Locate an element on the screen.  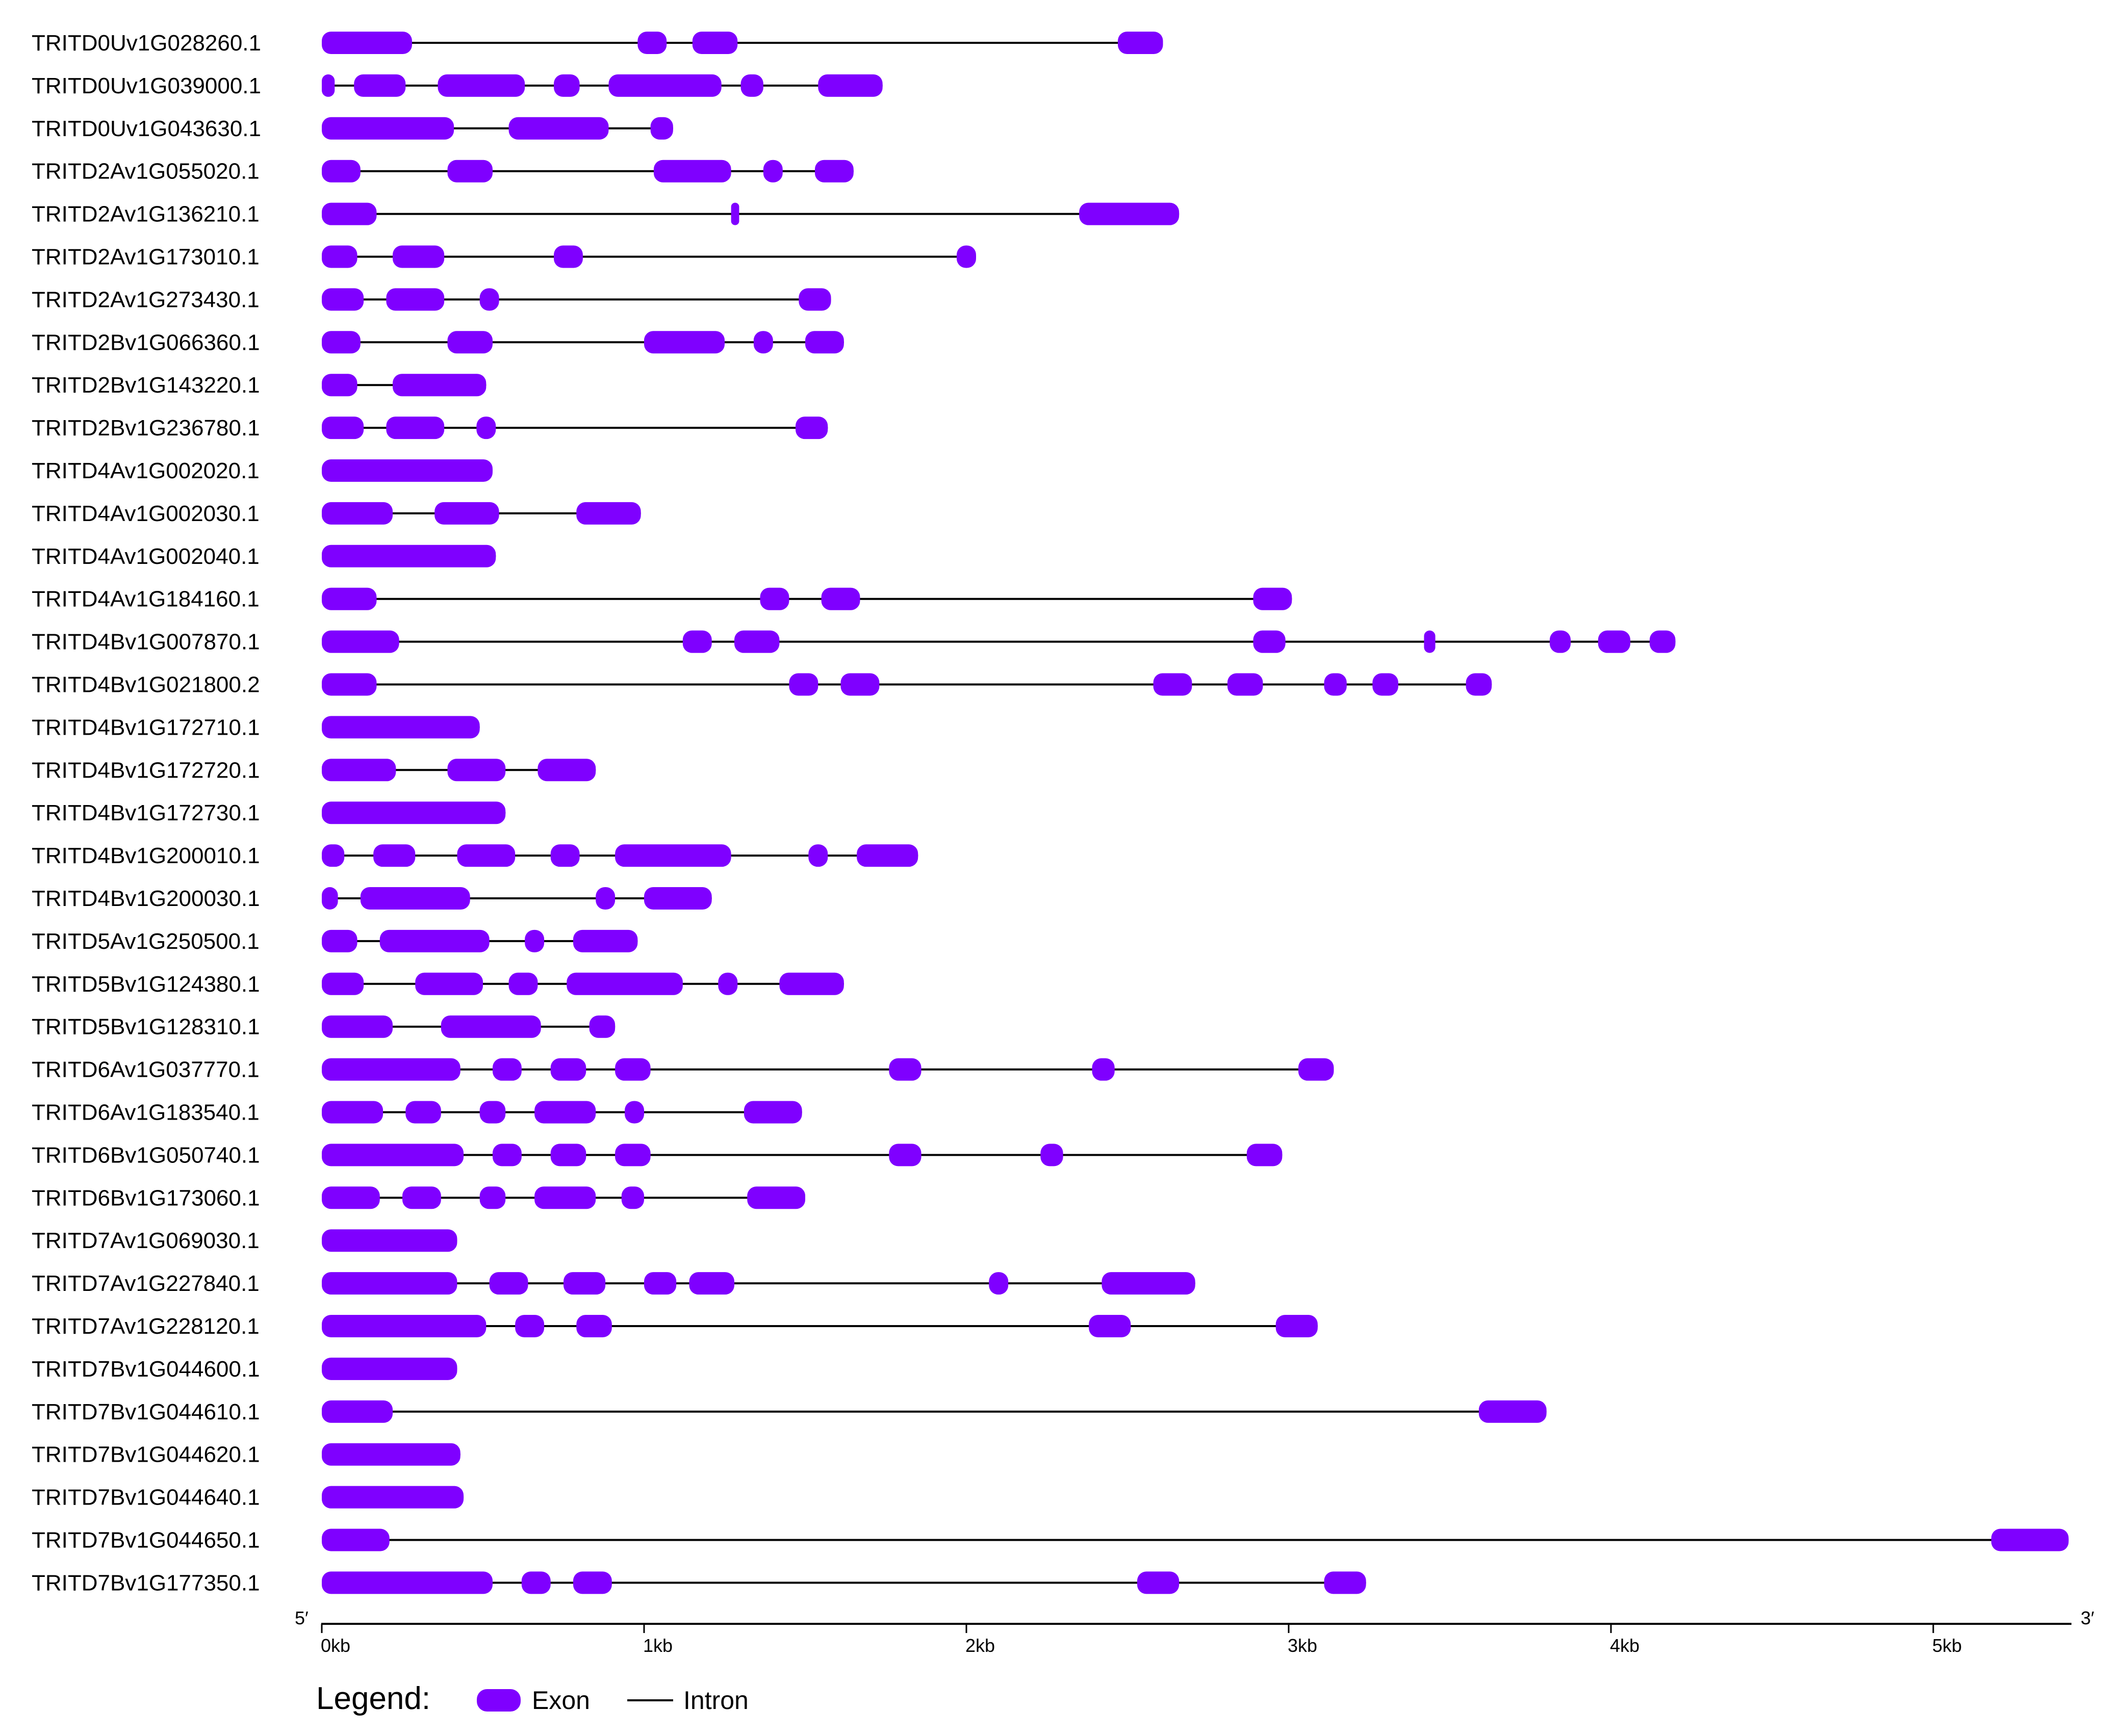
x-tick-label: 5kb is located at coordinates (1947, 1645).